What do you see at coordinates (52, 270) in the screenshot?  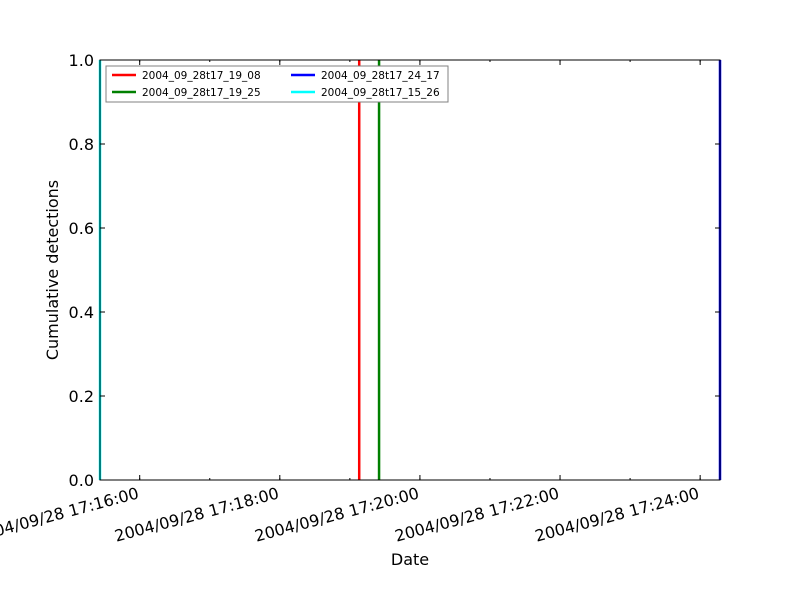 I see `y-axis-label: Cumulative detections` at bounding box center [52, 270].